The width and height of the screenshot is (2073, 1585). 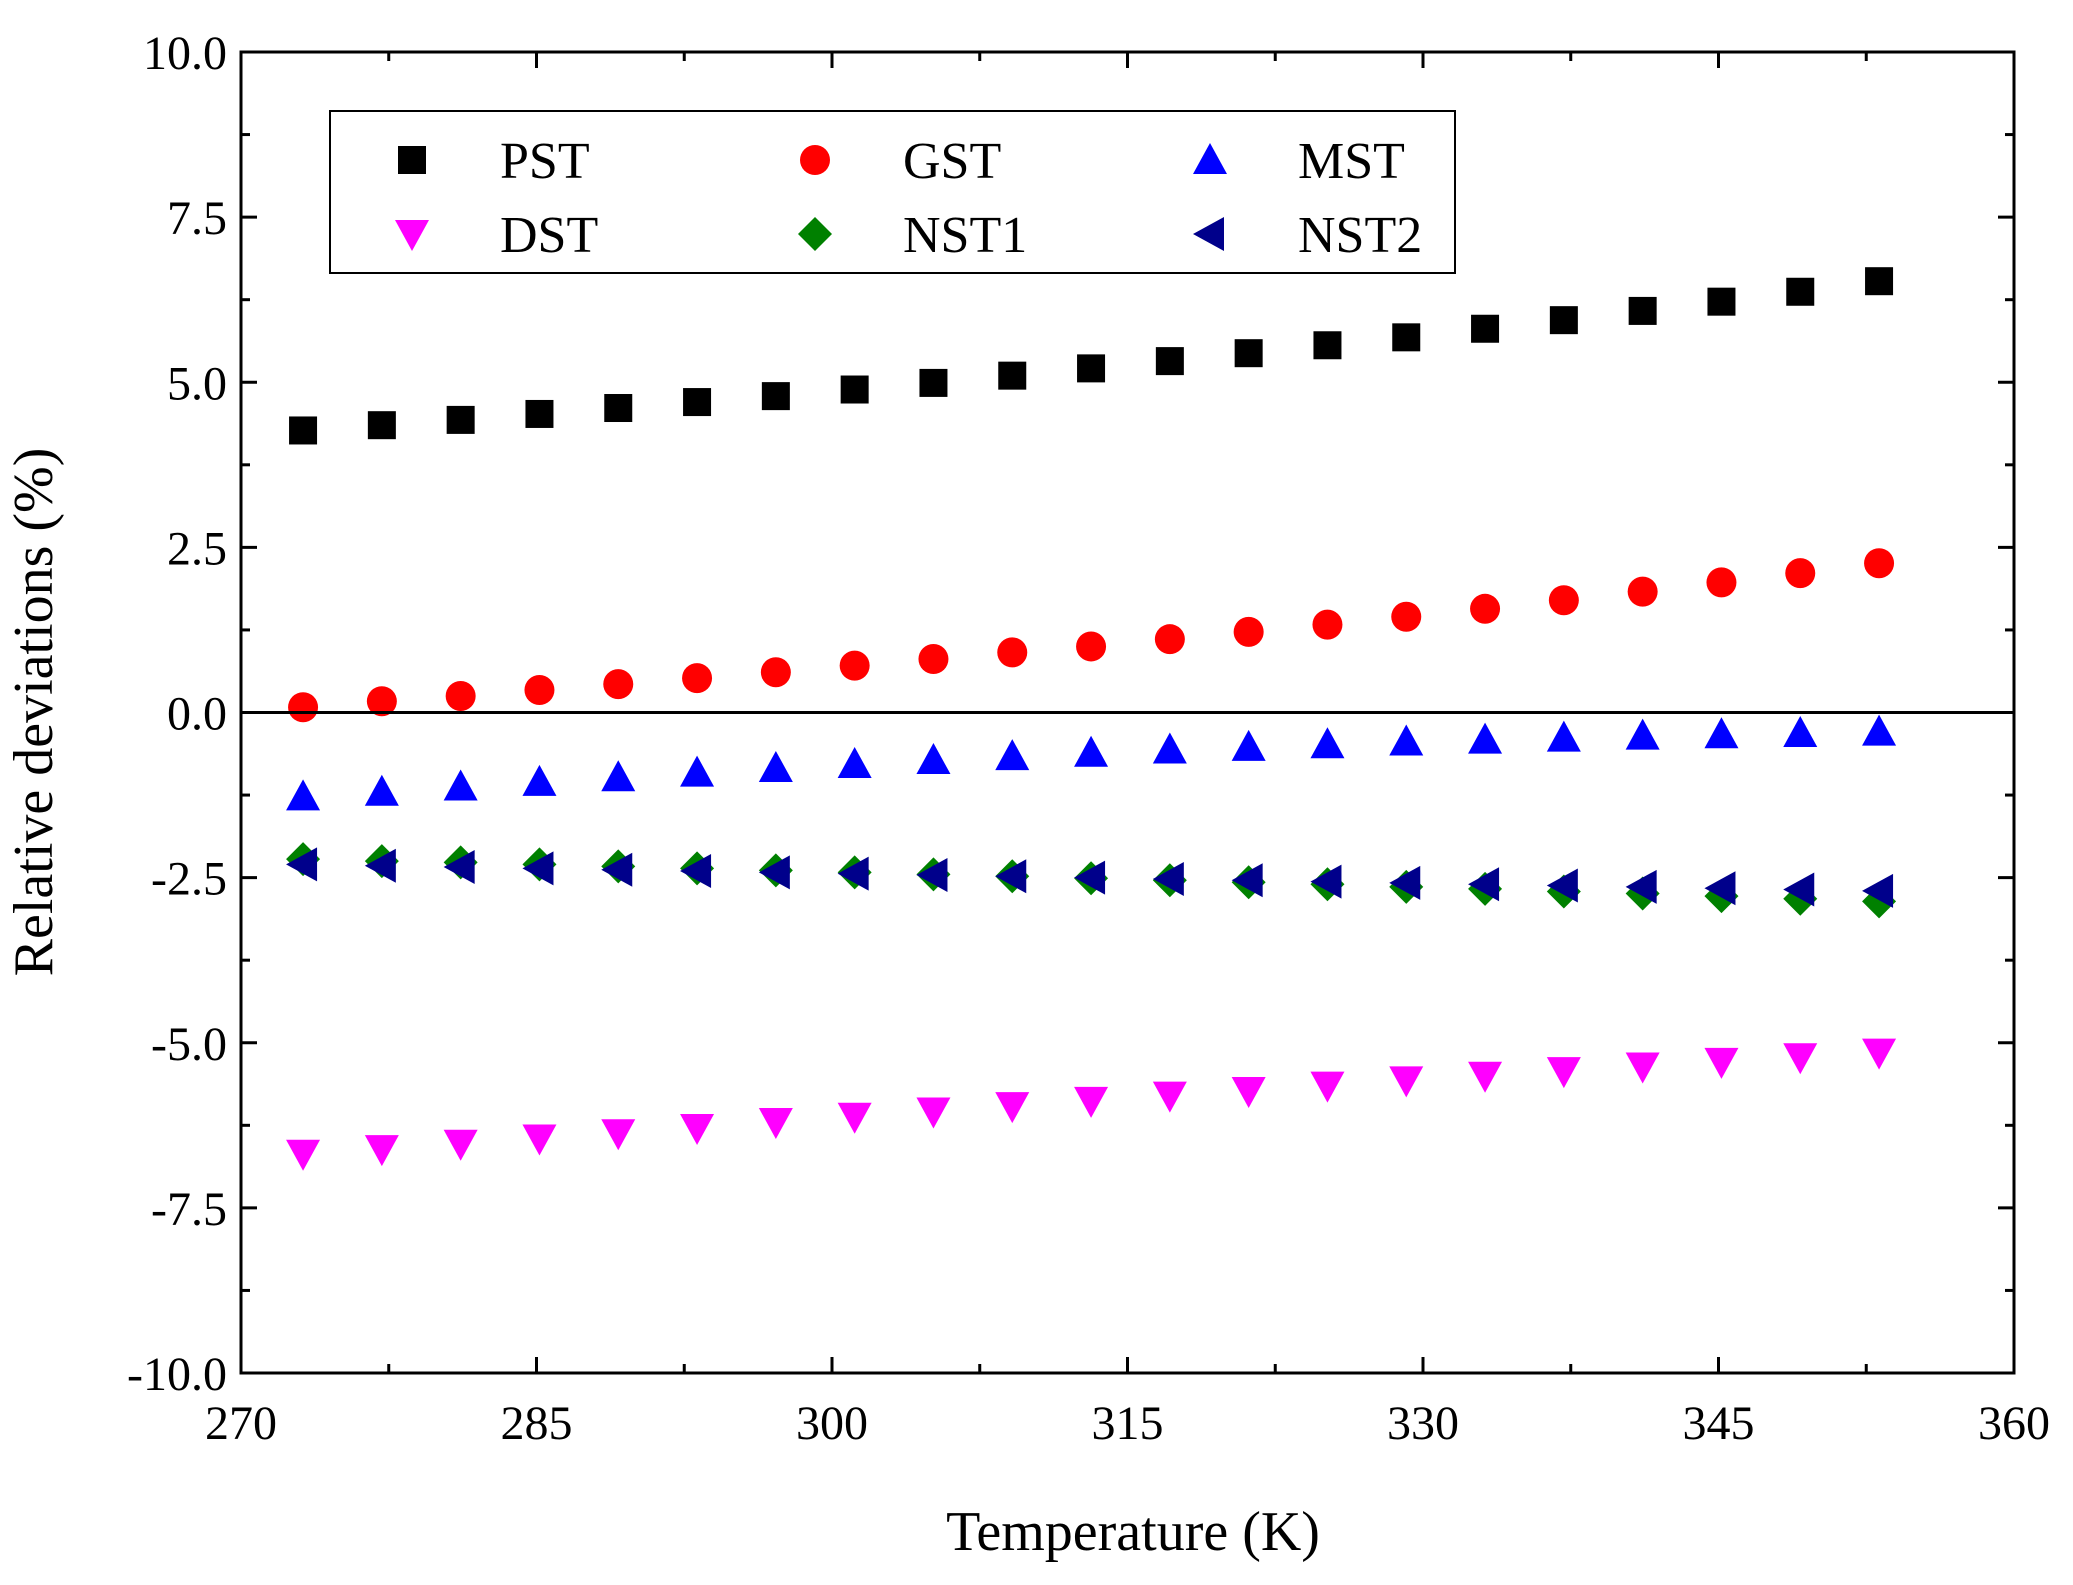 I want to click on x-tick-label: 345, so click(x=1719, y=1423).